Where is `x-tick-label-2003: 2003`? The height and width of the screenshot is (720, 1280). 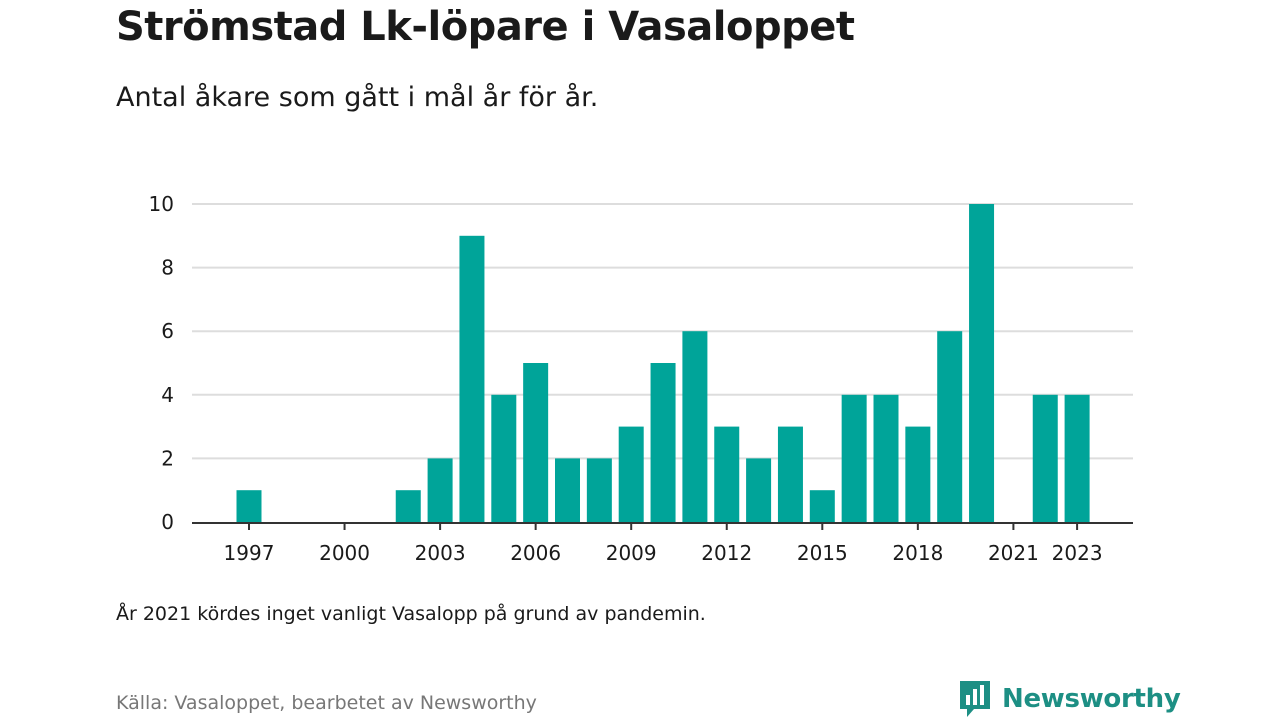 x-tick-label-2003: 2003 is located at coordinates (440, 553).